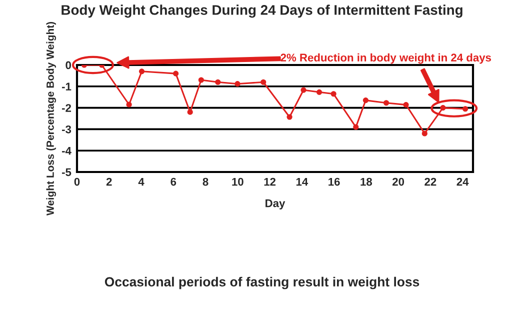 This screenshot has height=312, width=524. I want to click on y-tick-label: -4, so click(67, 150).